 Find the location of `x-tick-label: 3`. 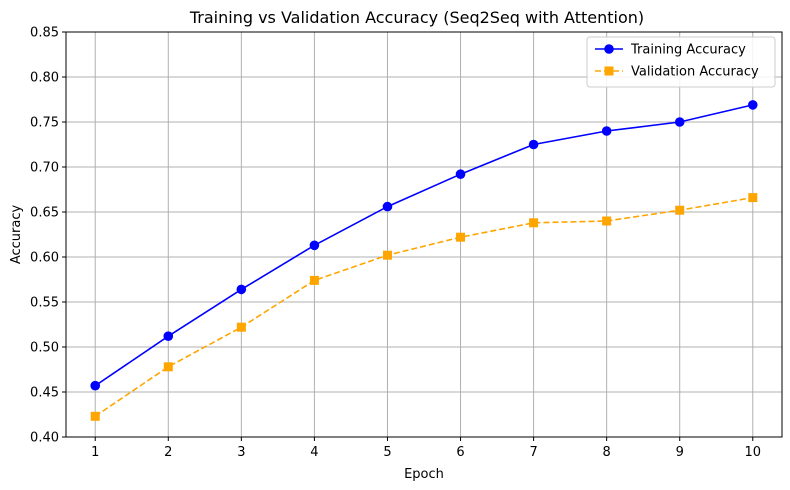

x-tick-label: 3 is located at coordinates (241, 452).